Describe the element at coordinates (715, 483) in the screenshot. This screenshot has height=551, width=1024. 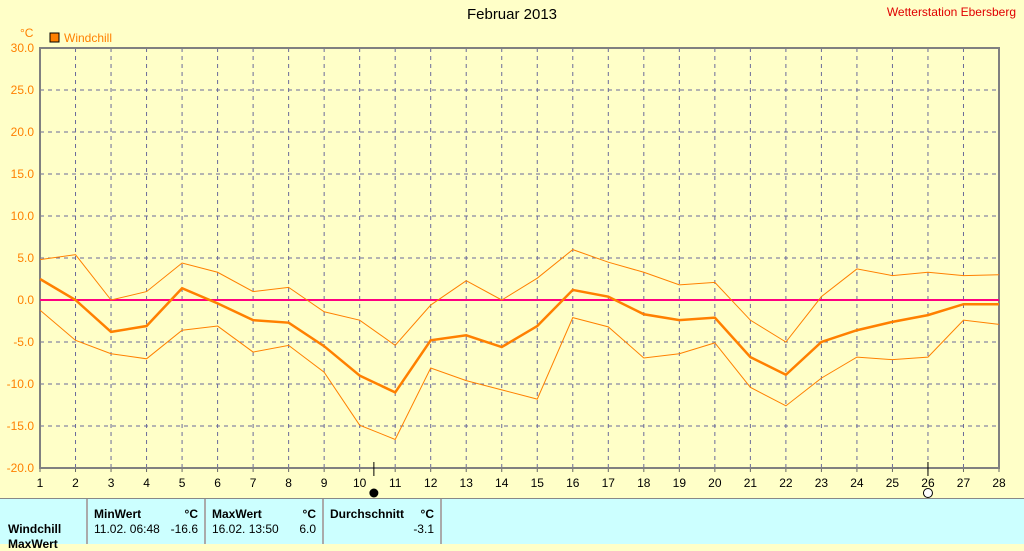
I see `x-tick-label: 20` at that location.